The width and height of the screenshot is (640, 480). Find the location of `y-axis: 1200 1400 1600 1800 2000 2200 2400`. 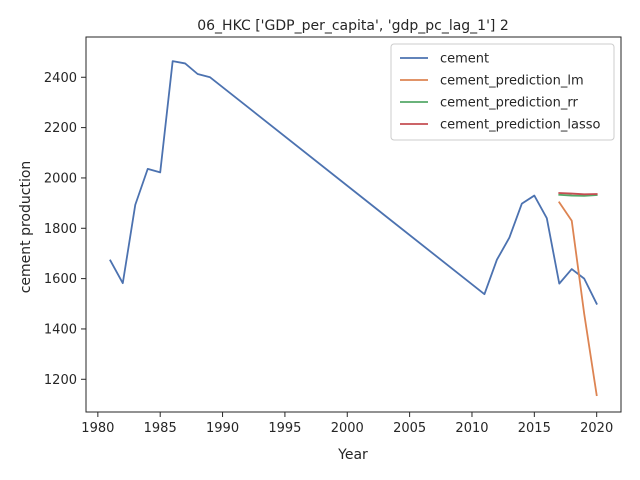

y-axis: 1200 1400 1600 1800 2000 2200 2400 is located at coordinates (65, 229).